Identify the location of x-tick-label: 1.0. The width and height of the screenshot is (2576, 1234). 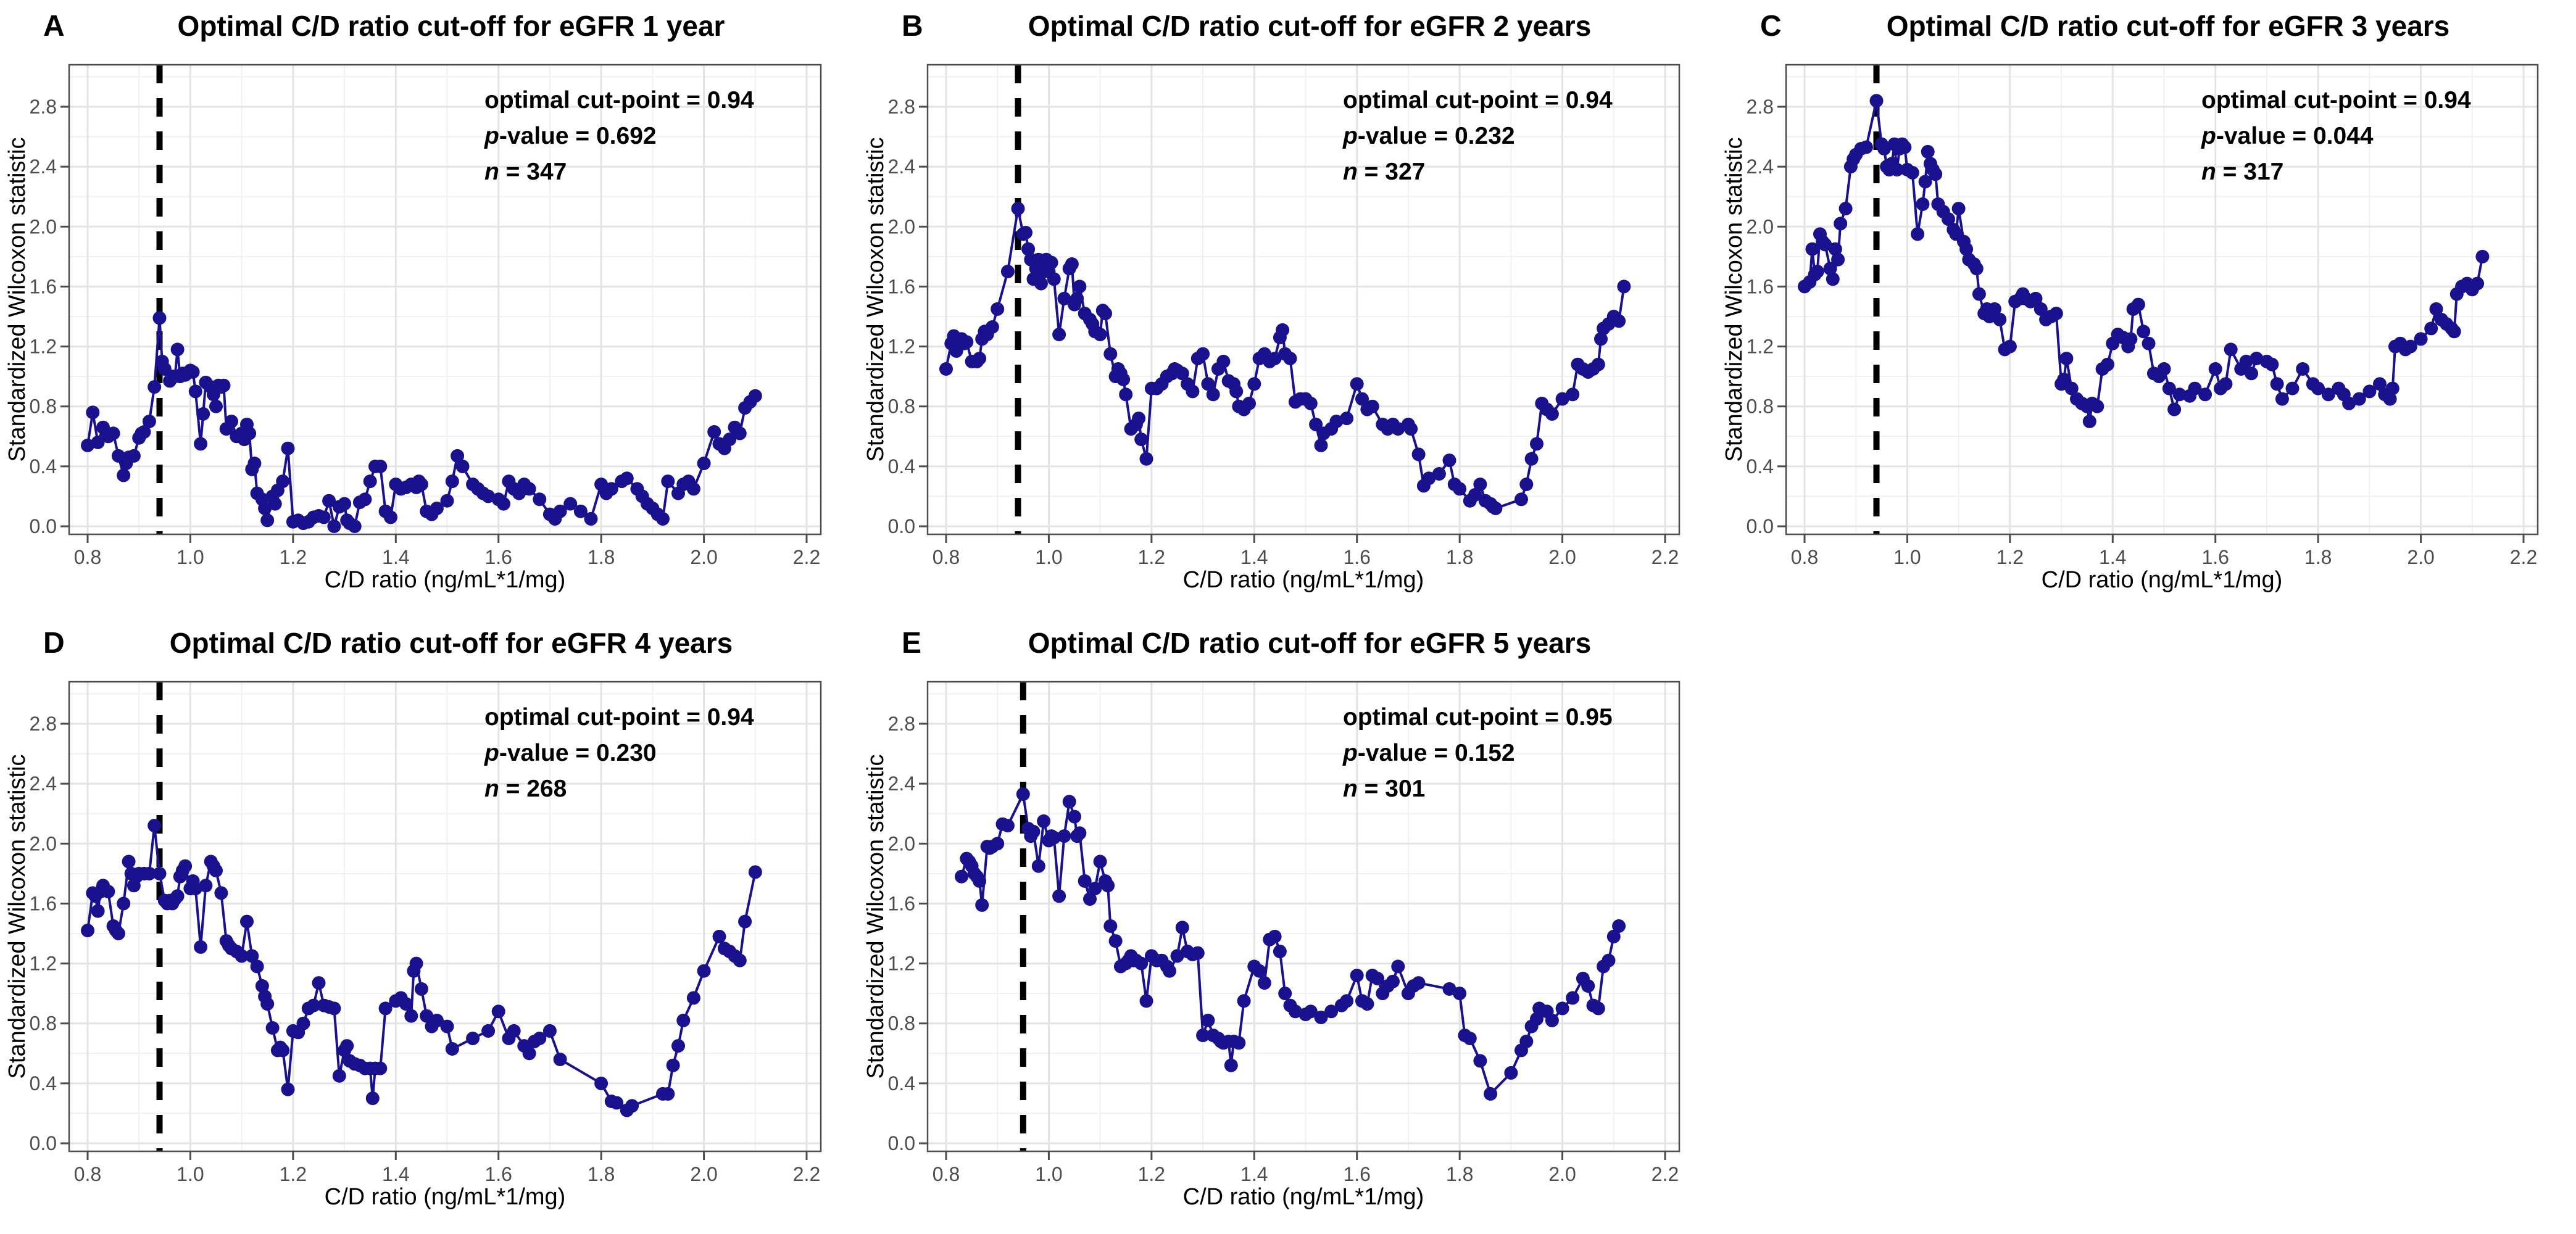
(191, 557).